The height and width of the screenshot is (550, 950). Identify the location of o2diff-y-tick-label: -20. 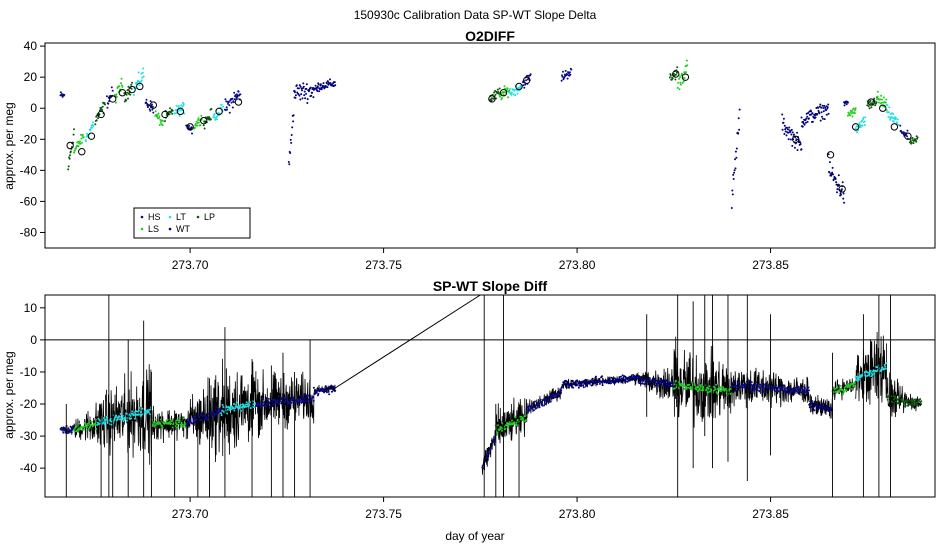
(29, 139).